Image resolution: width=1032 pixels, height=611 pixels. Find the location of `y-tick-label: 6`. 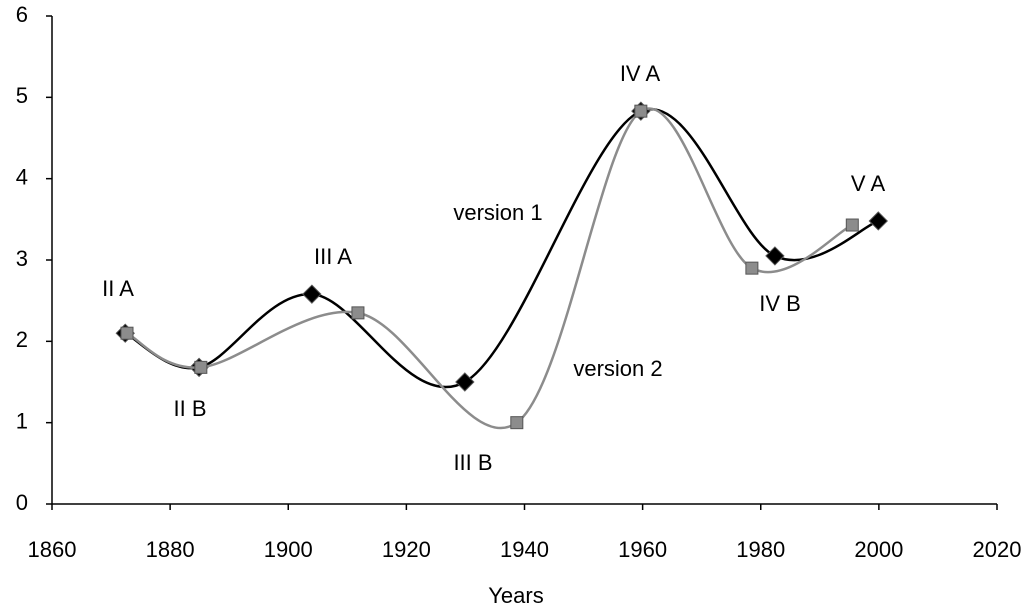

y-tick-label: 6 is located at coordinates (22, 14).